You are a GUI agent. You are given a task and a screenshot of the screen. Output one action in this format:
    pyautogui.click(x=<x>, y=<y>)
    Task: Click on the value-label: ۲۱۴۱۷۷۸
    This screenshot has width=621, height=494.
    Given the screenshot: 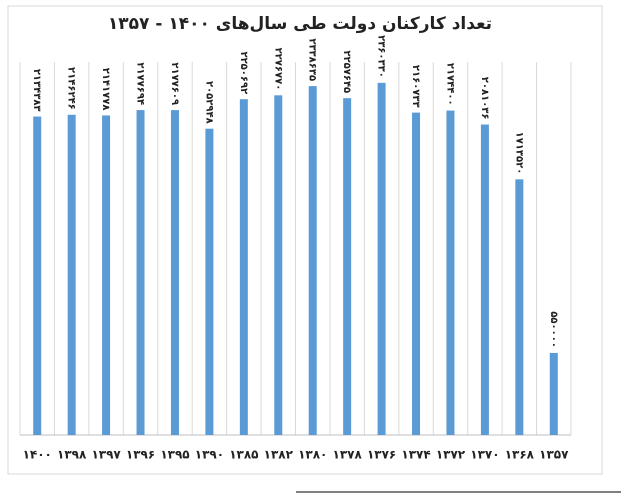 What is the action you would take?
    pyautogui.click(x=105, y=89)
    